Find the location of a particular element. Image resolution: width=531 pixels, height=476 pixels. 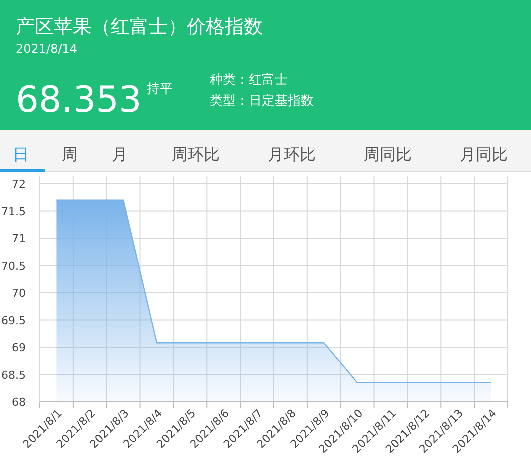

y-tick-label: 69 is located at coordinates (19, 348).